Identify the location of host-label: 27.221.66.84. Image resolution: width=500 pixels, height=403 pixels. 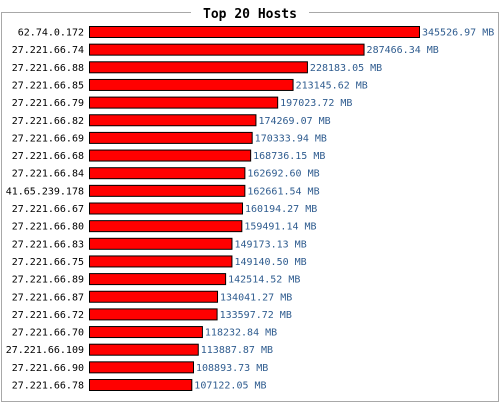
(48, 174).